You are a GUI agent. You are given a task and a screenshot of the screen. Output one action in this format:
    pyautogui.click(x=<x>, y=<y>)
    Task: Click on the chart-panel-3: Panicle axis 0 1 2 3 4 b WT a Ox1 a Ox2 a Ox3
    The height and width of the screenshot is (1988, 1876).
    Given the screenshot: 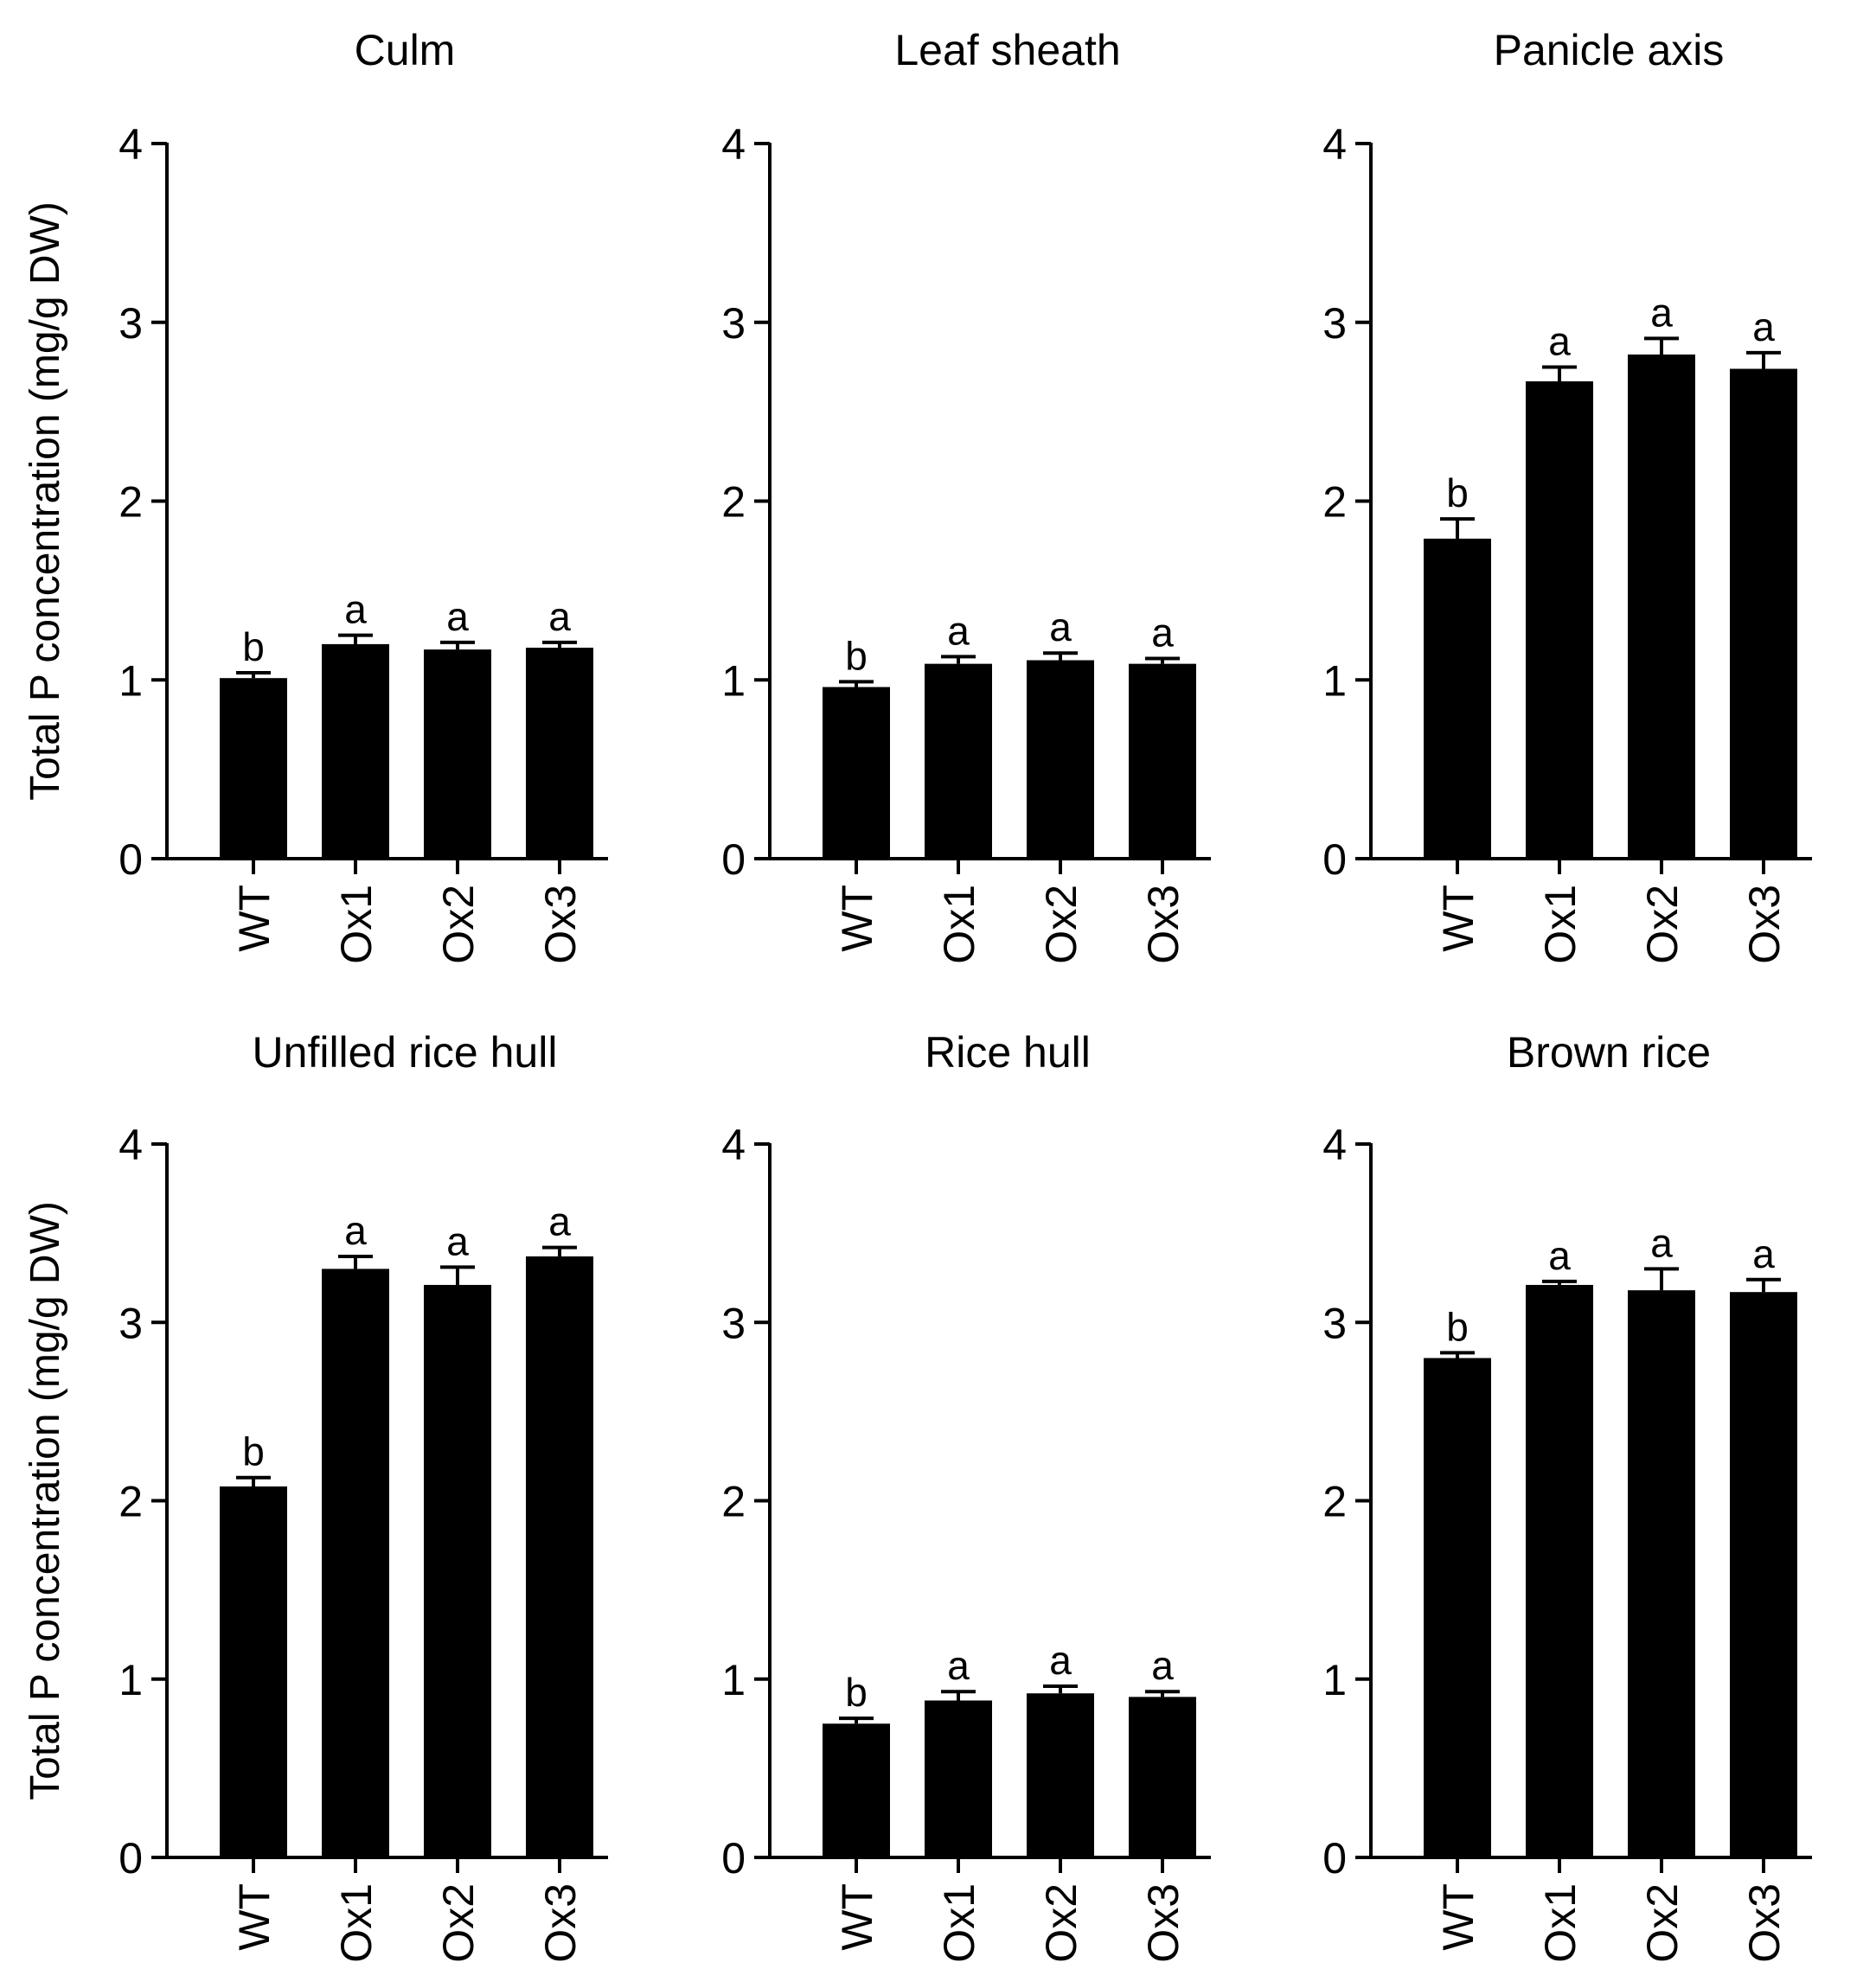 What is the action you would take?
    pyautogui.click(x=1567, y=495)
    